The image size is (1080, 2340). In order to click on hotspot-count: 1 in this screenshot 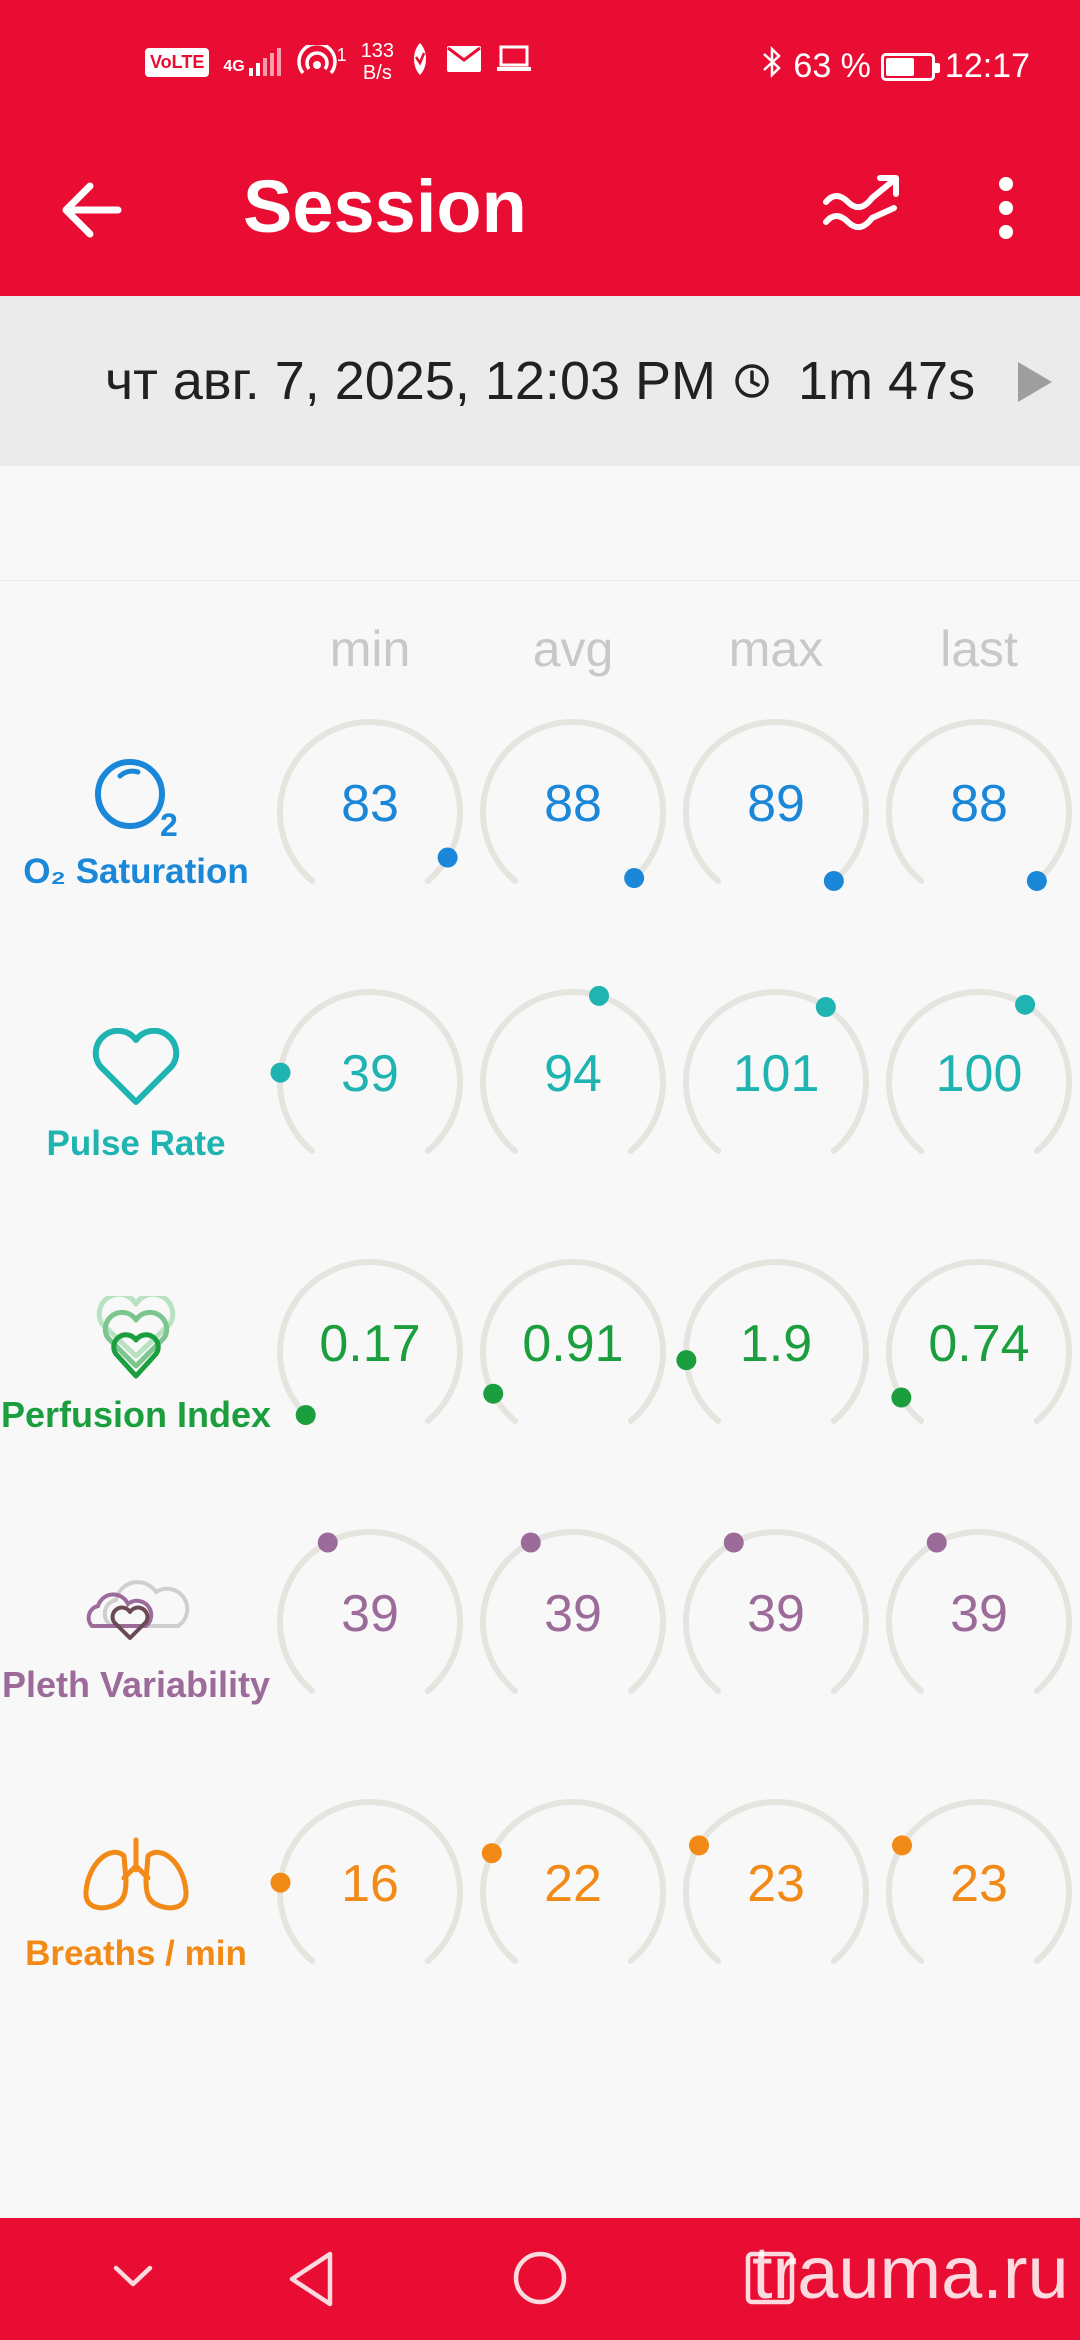, I will do `click(341, 55)`.